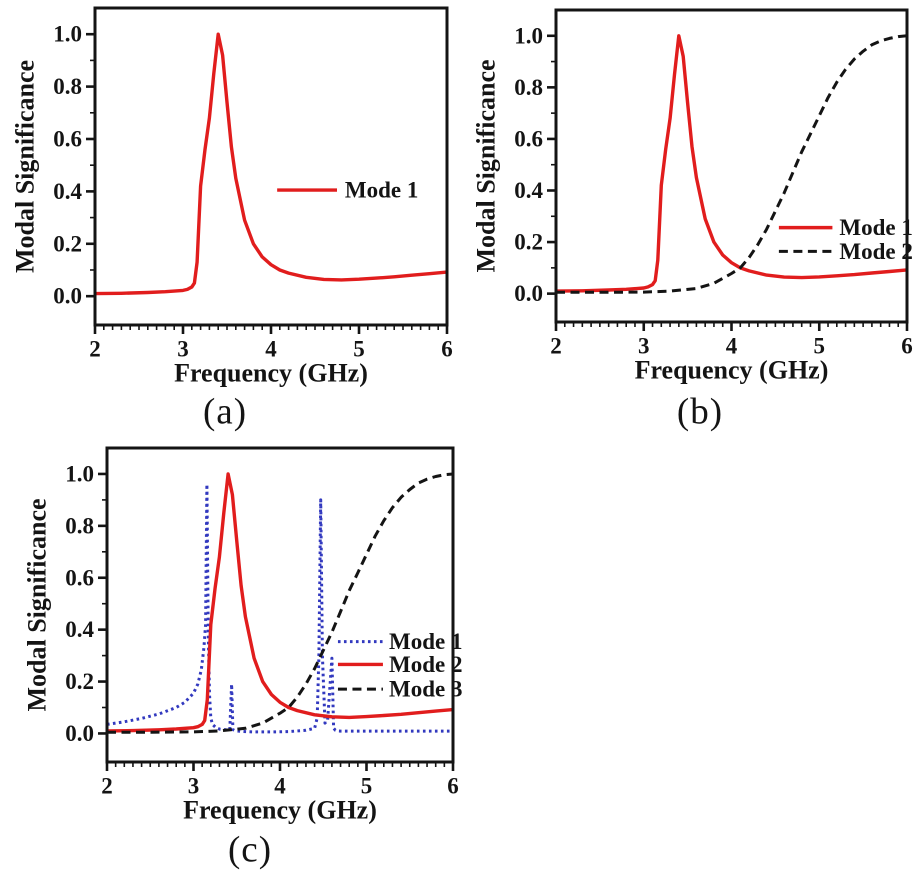  I want to click on caption-a: (a), so click(225, 412).